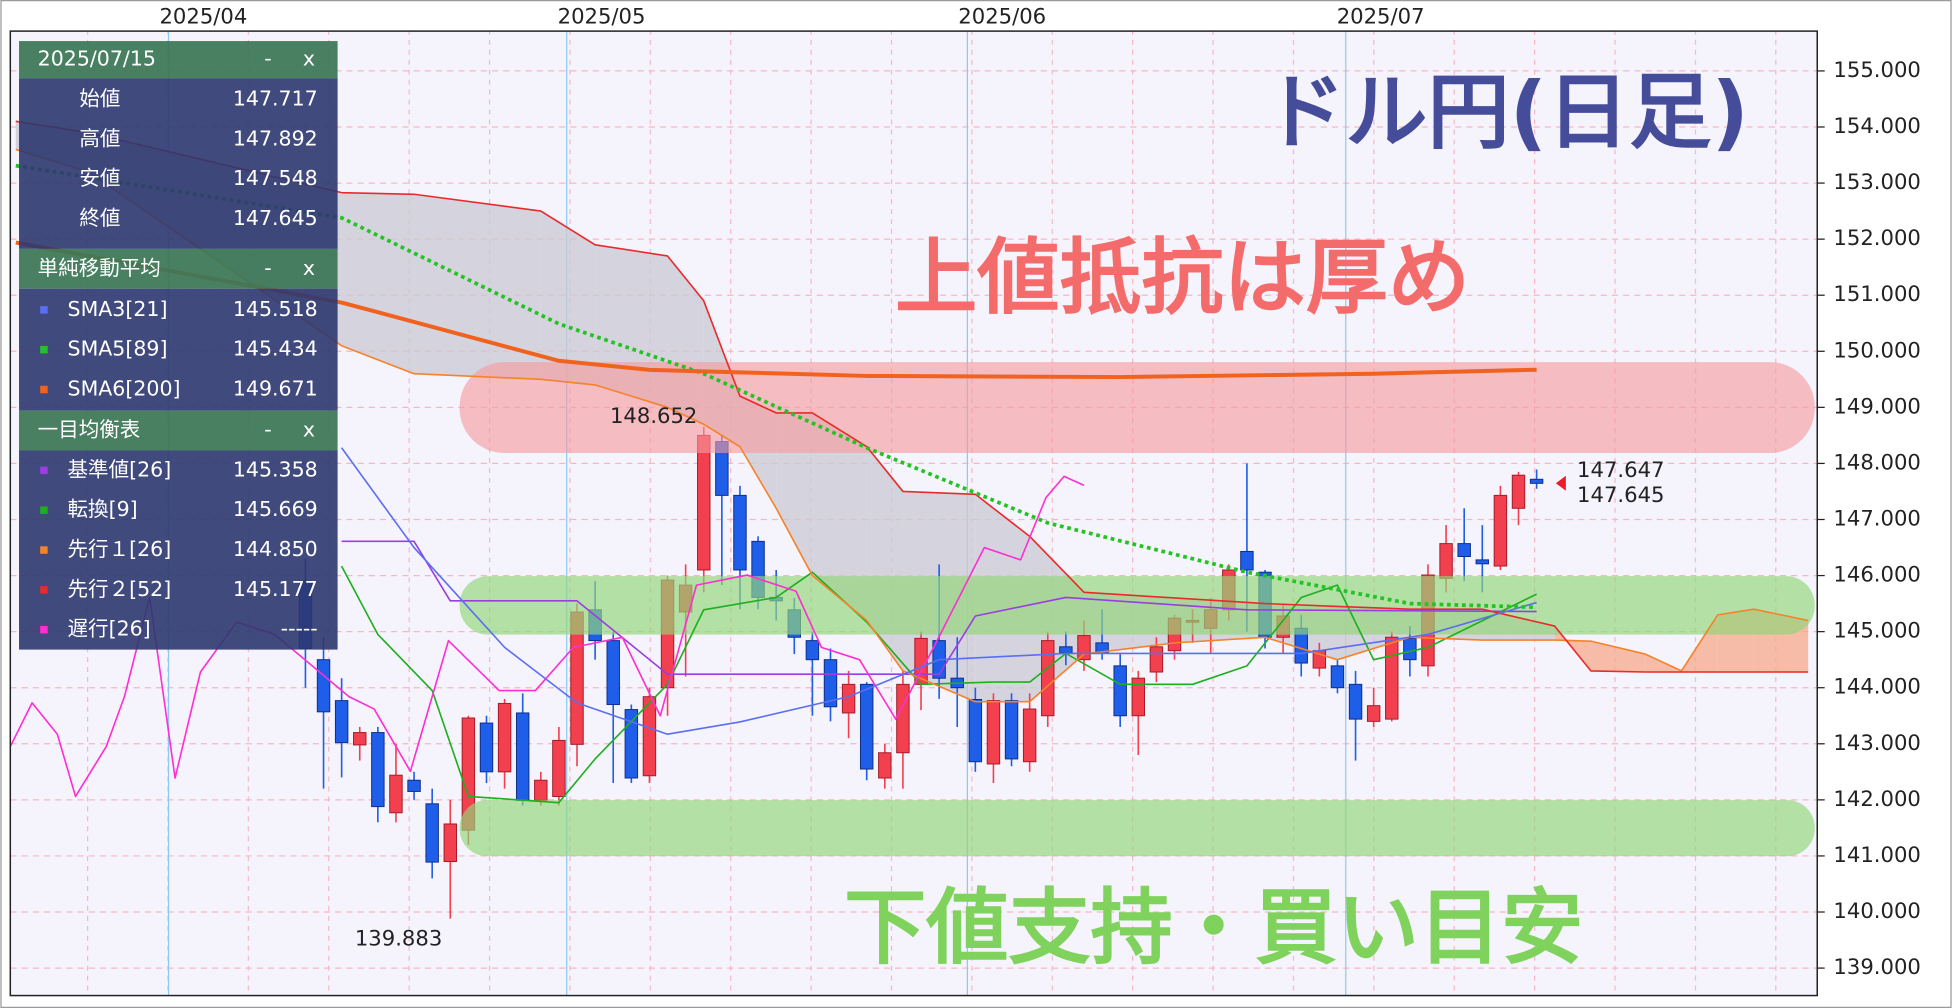  Describe the element at coordinates (1137, 605) in the screenshot. I see `support-zone` at that location.